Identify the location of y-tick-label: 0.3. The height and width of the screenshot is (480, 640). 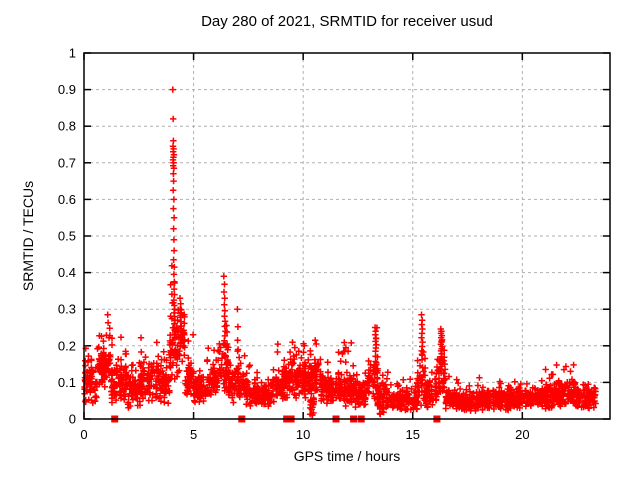
(67, 309).